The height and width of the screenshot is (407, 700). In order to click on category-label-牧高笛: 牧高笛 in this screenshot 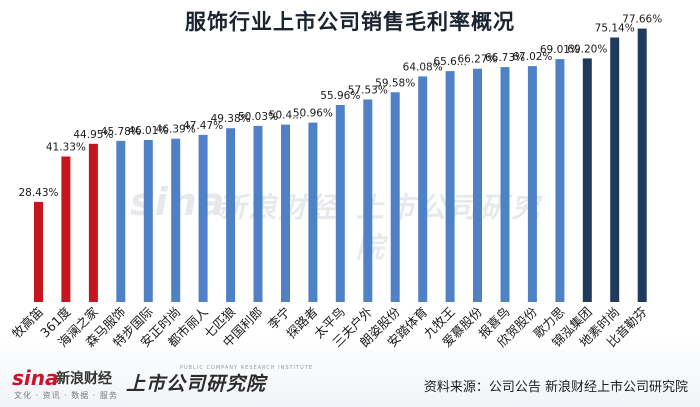, I will do `click(27, 322)`.